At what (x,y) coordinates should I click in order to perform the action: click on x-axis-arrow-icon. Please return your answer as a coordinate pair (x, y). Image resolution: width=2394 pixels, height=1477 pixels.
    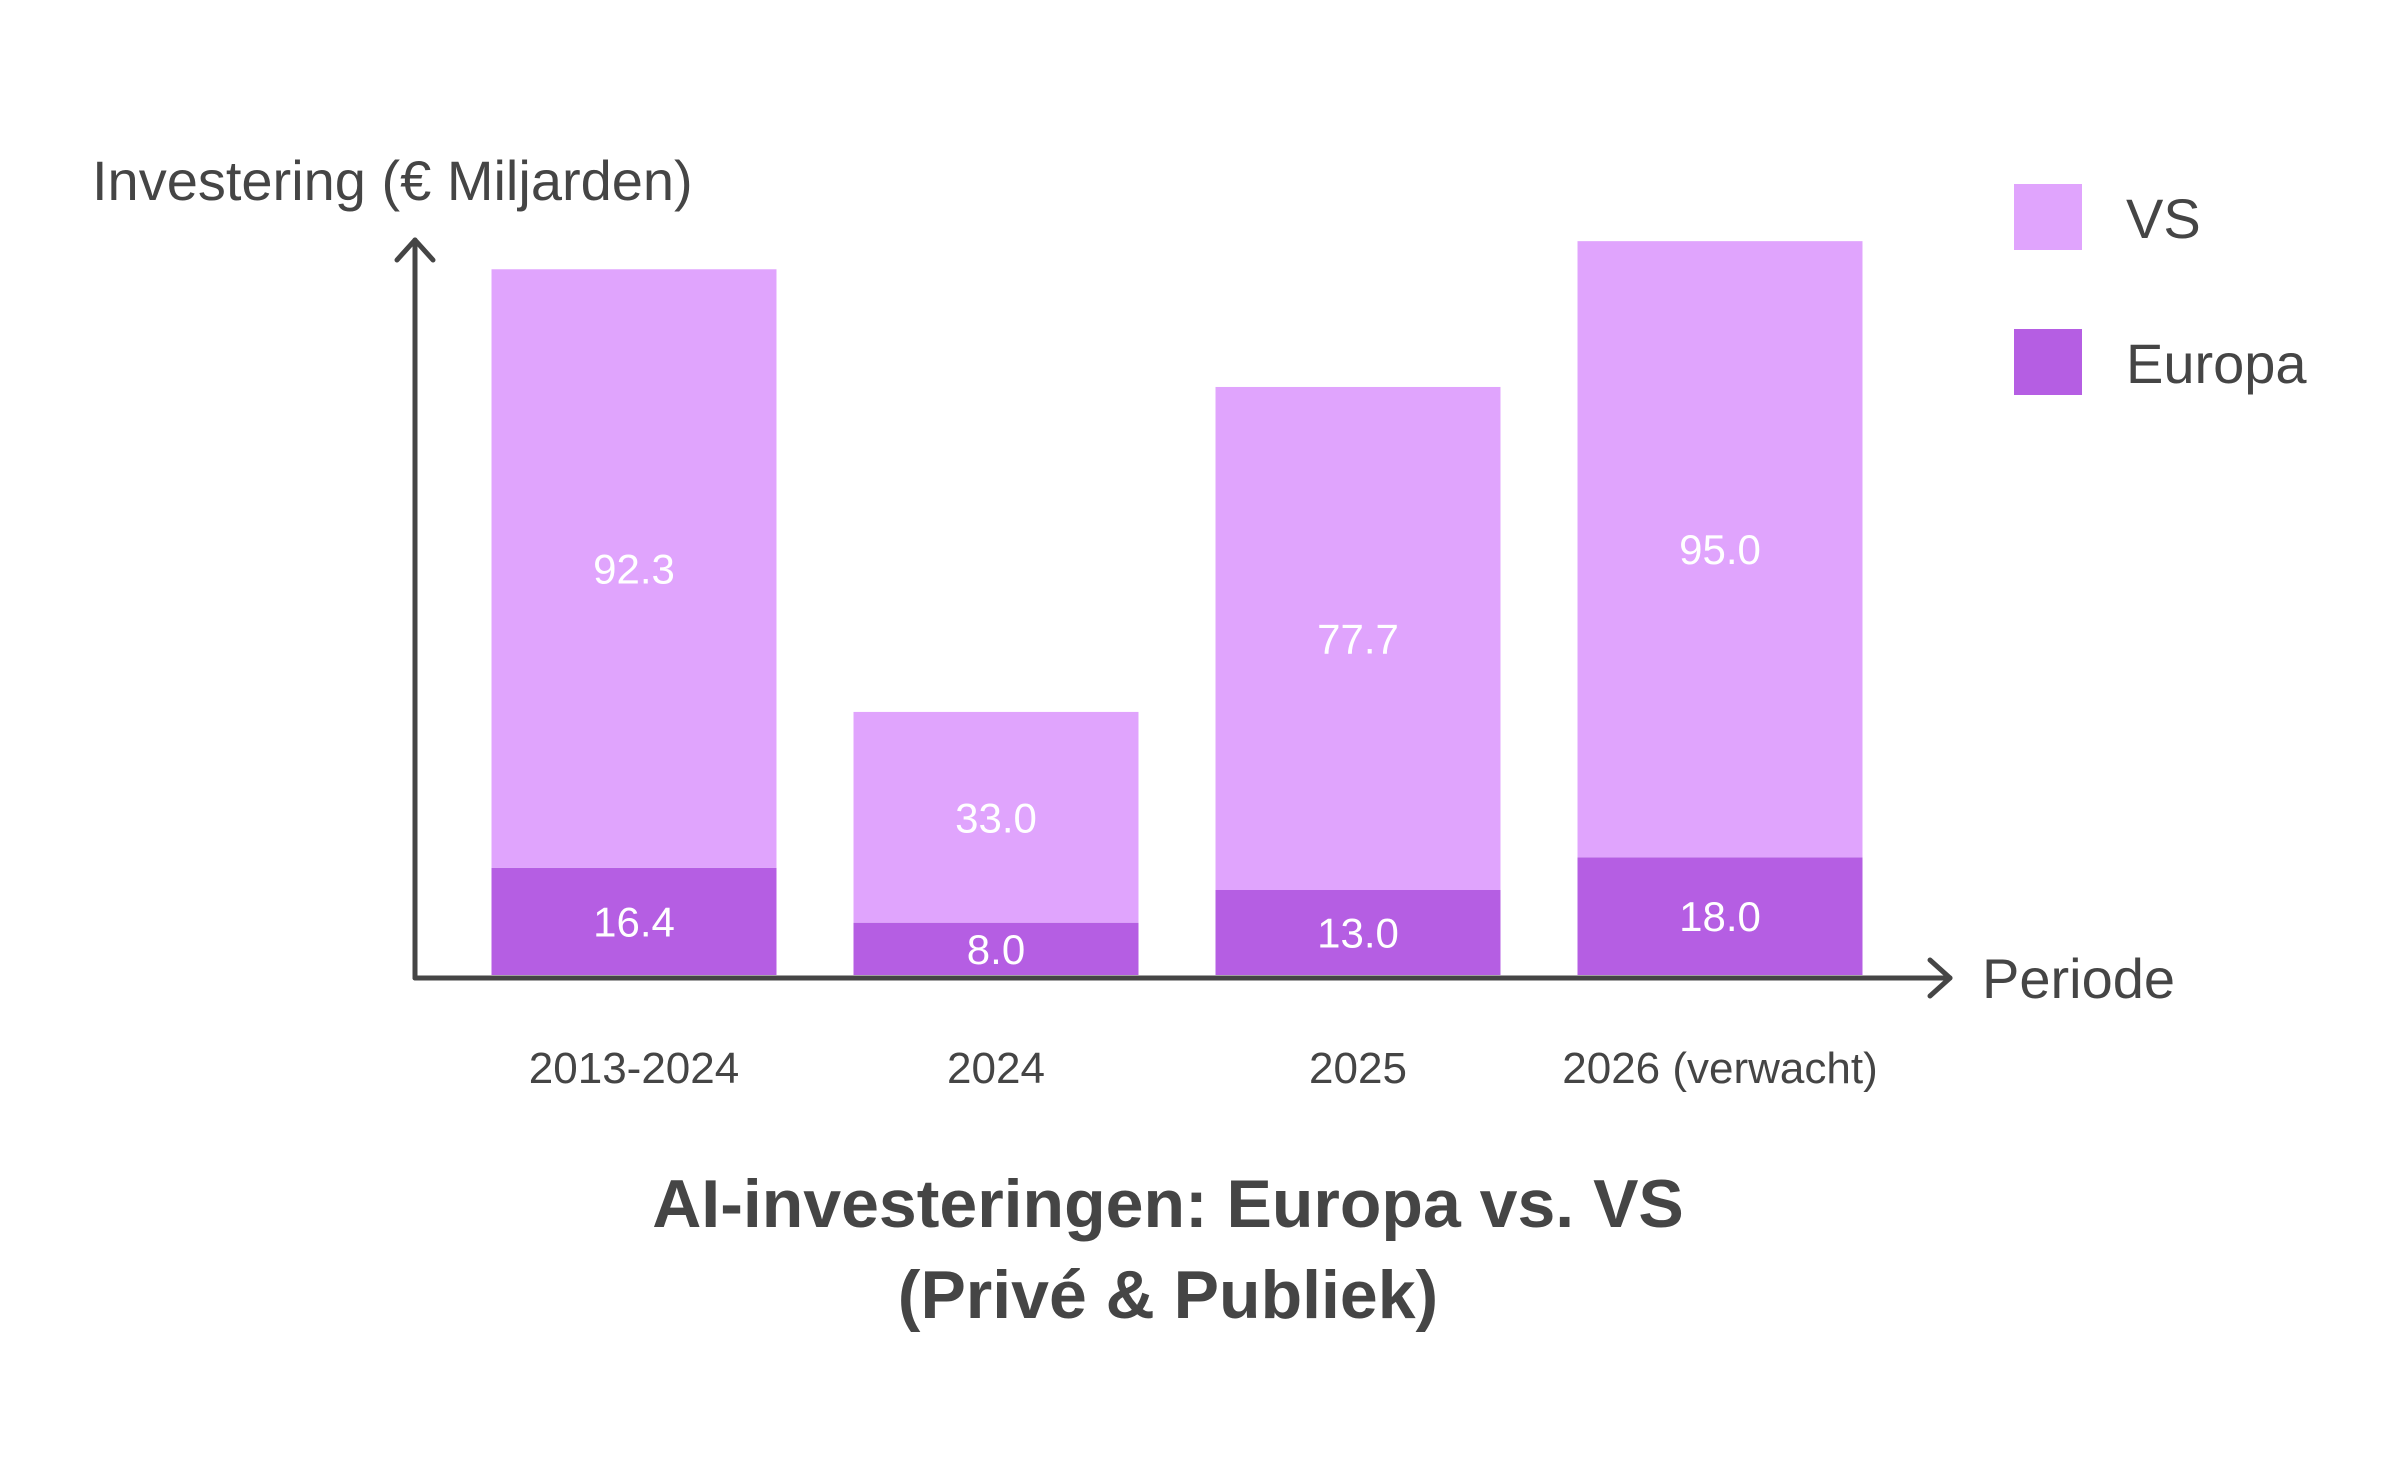
    Looking at the image, I should click on (1940, 978).